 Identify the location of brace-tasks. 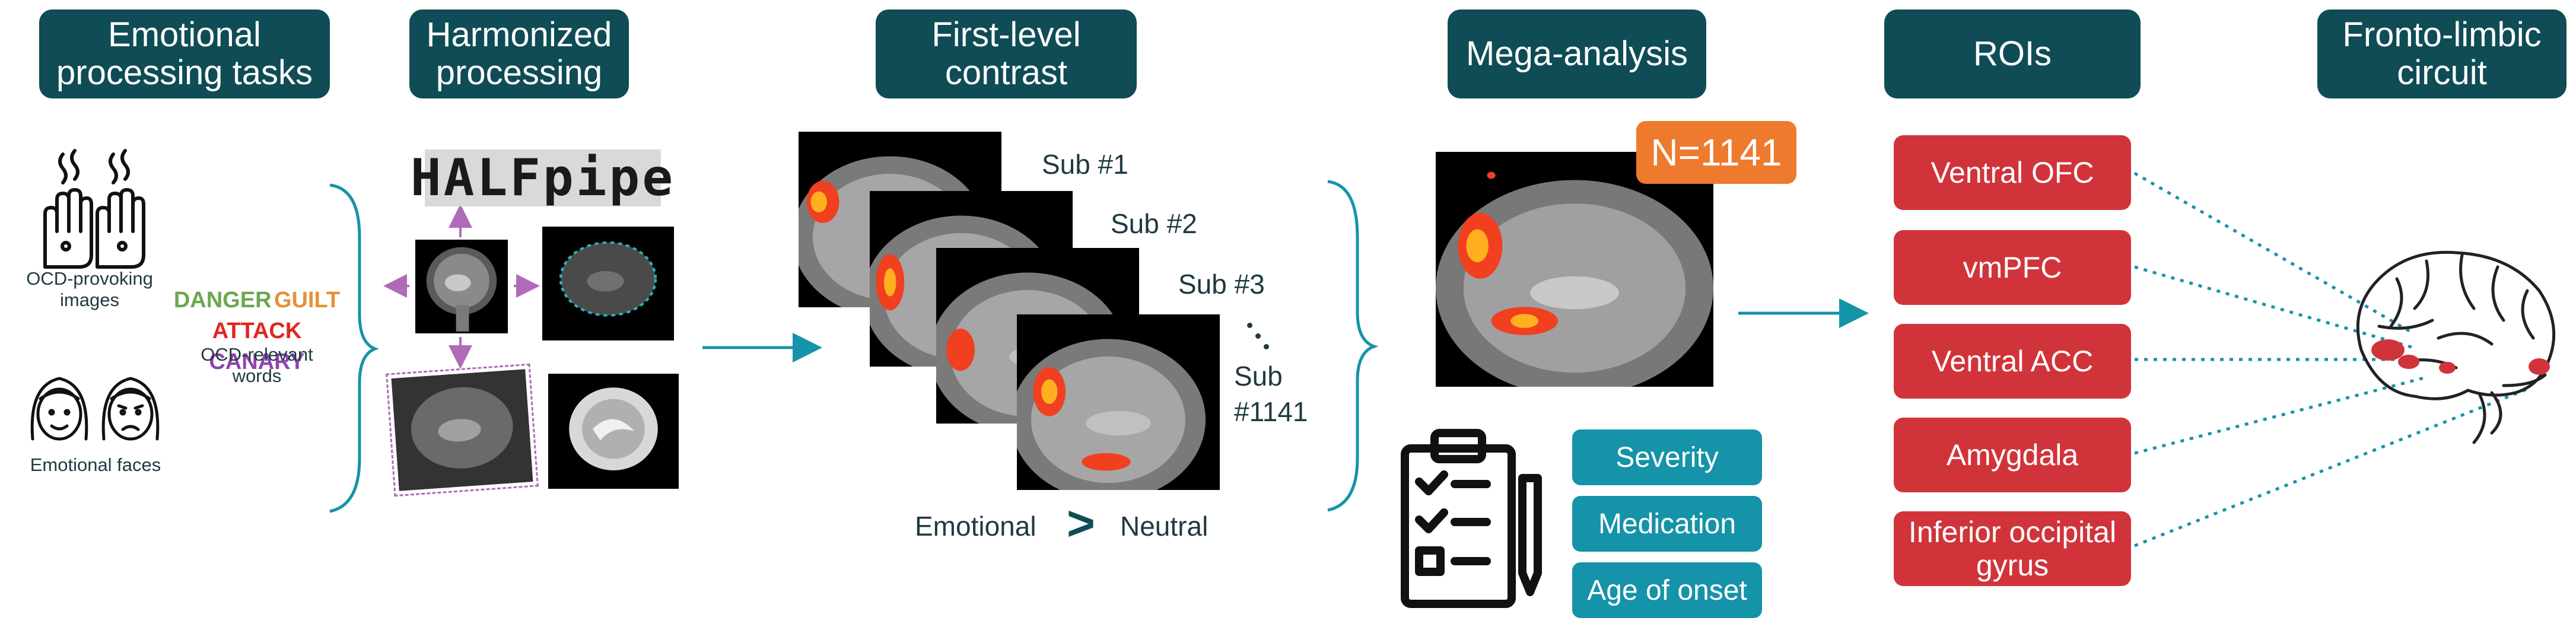
(354, 348).